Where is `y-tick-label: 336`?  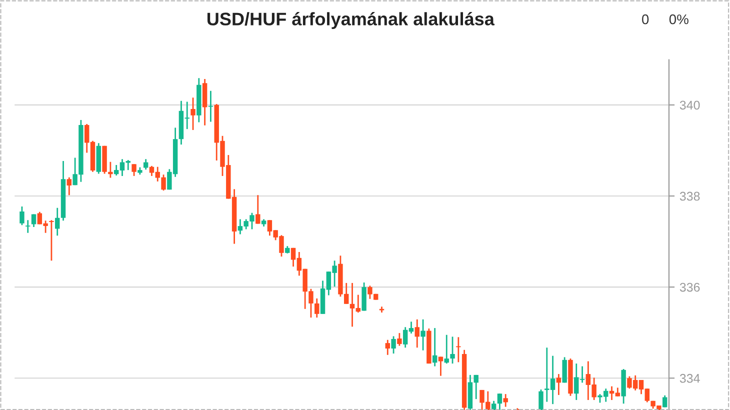
y-tick-label: 336 is located at coordinates (690, 287).